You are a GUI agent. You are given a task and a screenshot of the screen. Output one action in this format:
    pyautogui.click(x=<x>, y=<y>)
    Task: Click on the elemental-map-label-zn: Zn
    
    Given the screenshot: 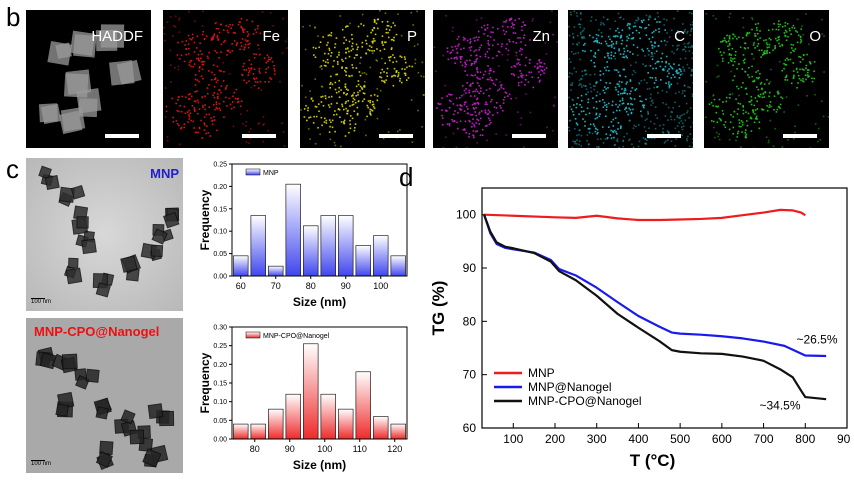 What is the action you would take?
    pyautogui.click(x=541, y=36)
    